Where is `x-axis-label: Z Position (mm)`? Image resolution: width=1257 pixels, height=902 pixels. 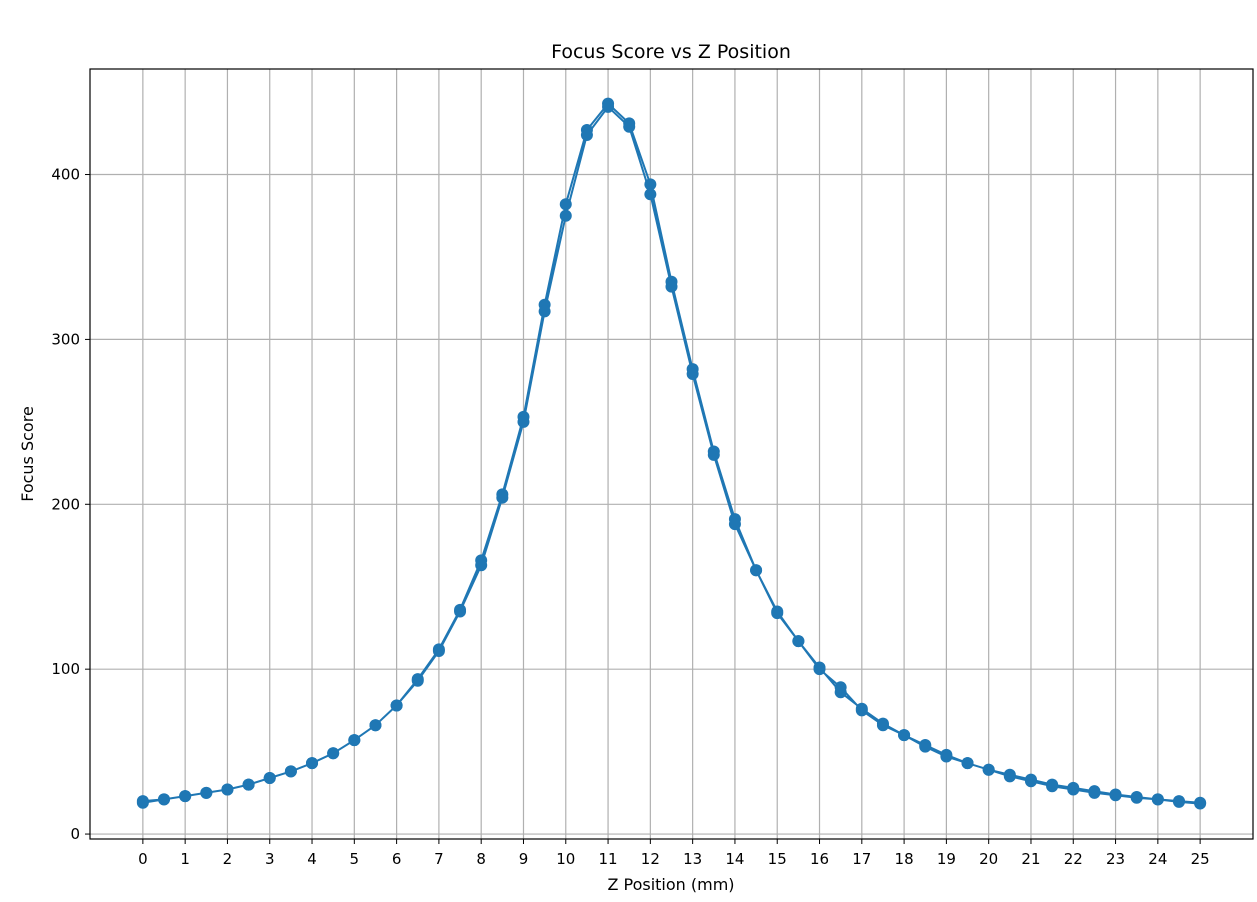 x-axis-label: Z Position (mm) is located at coordinates (670, 884).